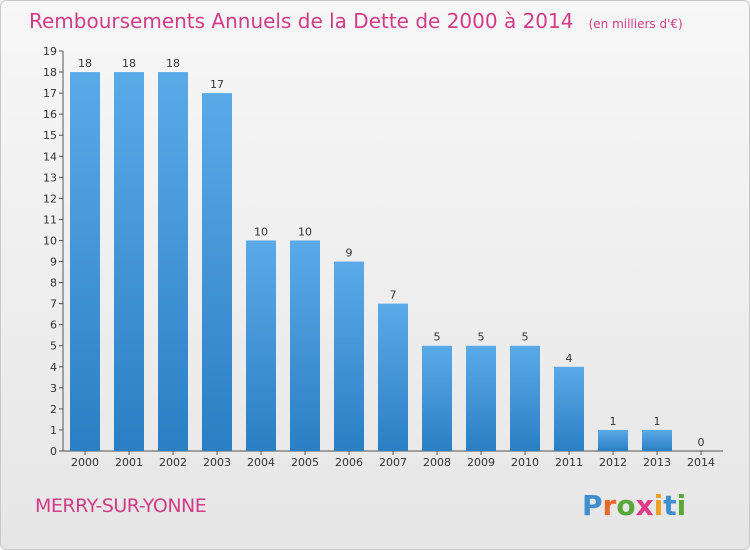  I want to click on y-tick-label: 4, so click(53, 367).